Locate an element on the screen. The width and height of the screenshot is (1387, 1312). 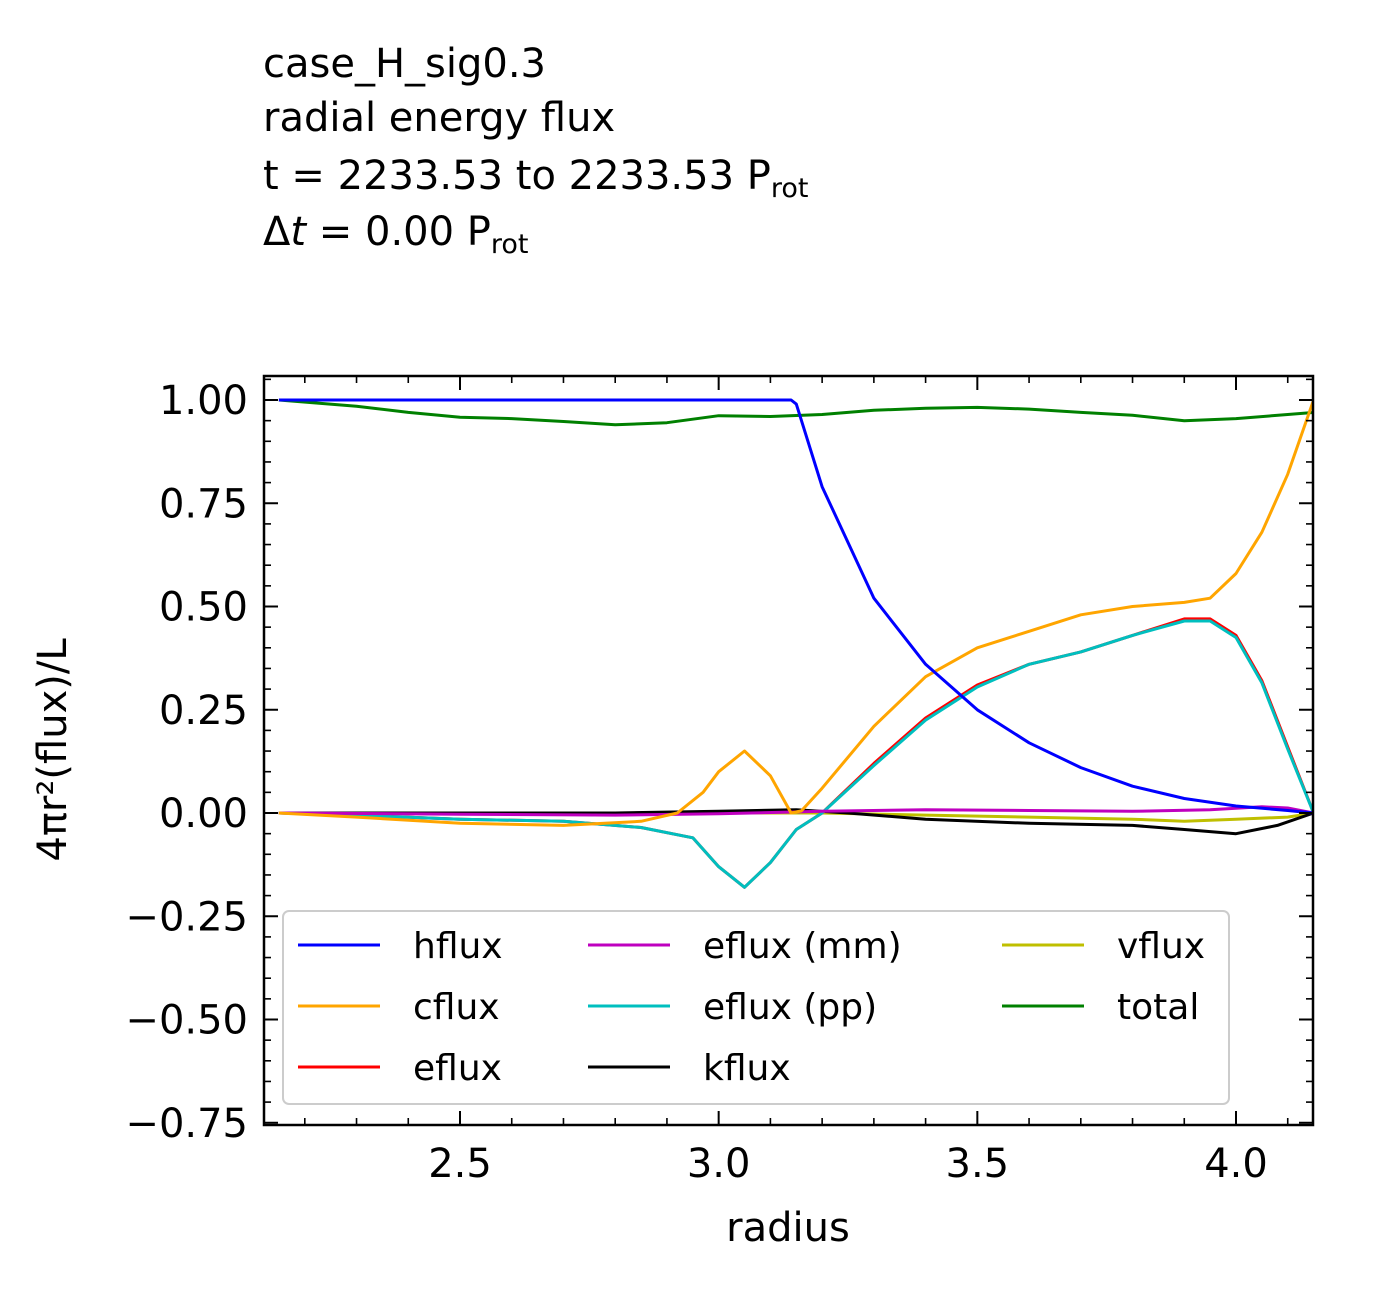
chart-title-time-unit-sub: rot is located at coordinates (789, 188).